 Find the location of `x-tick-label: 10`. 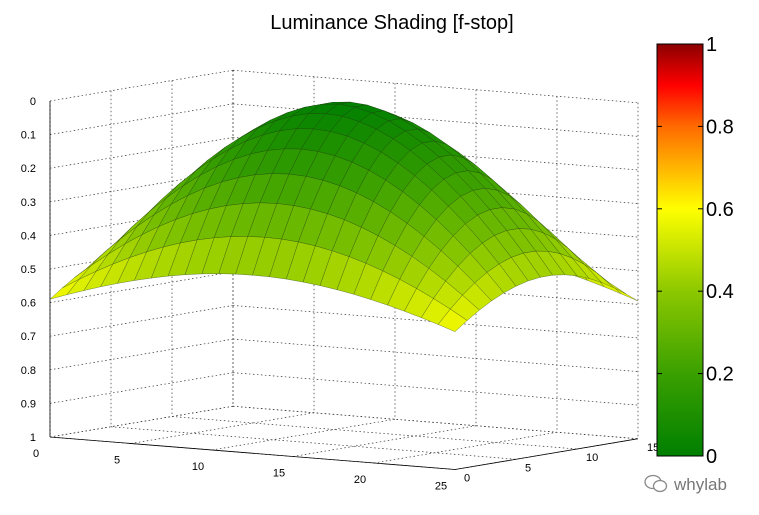

x-tick-label: 10 is located at coordinates (198, 467).